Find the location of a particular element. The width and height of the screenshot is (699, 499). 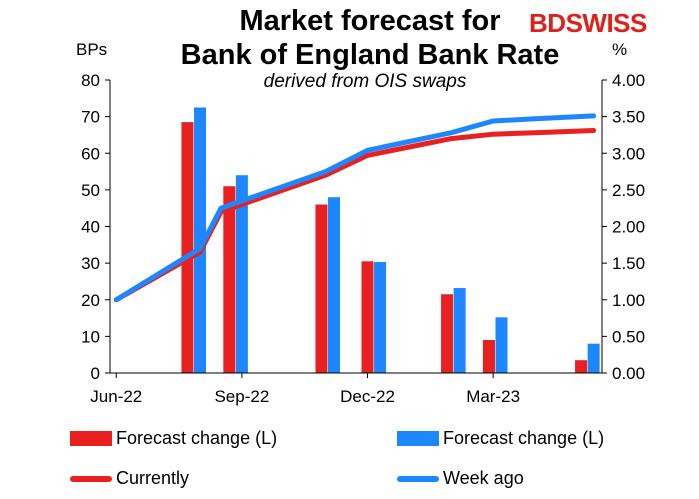

logo-bd: BD is located at coordinates (547, 23).